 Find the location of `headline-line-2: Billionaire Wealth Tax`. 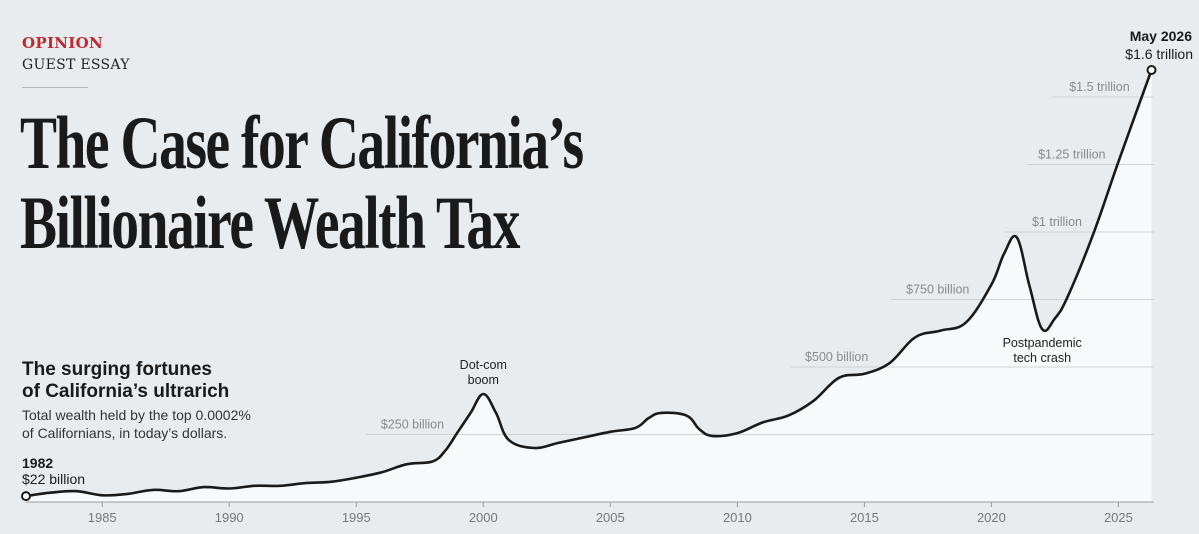

headline-line-2: Billionaire Wealth Tax is located at coordinates (270, 223).